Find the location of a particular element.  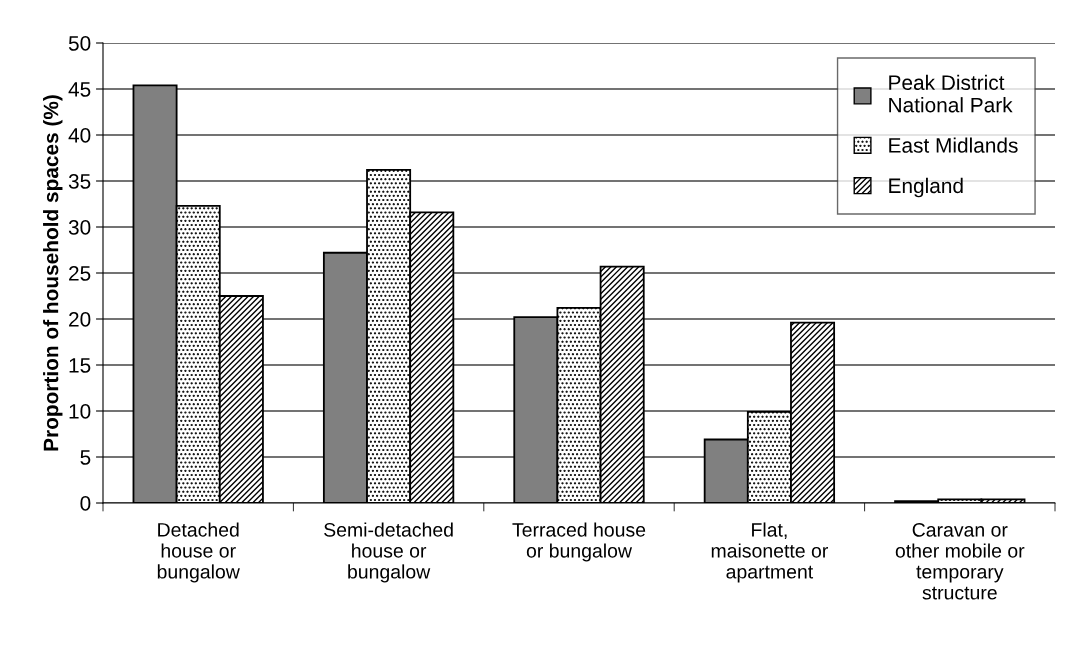

x-tick-label: Detached house or bungalow is located at coordinates (198, 552).